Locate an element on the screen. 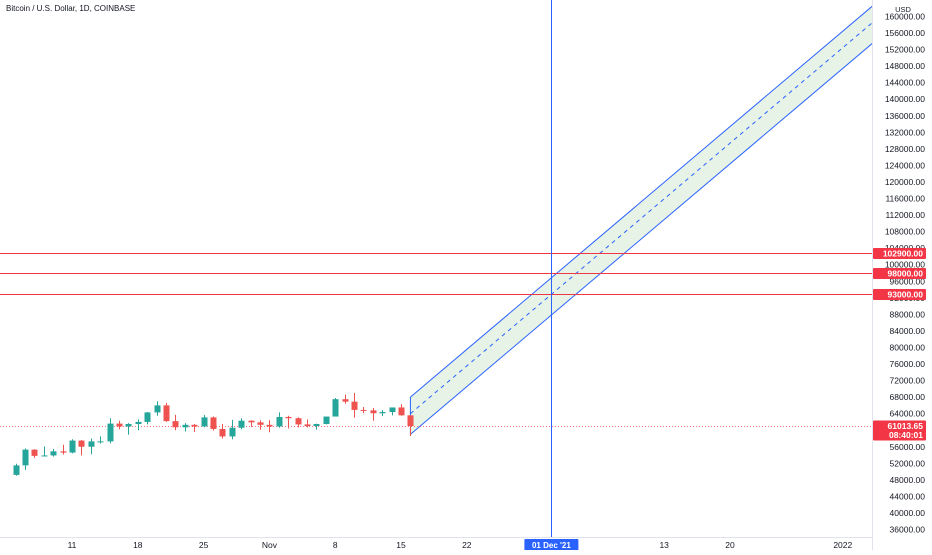  price-tick-label: 80000.00 is located at coordinates (908, 347).